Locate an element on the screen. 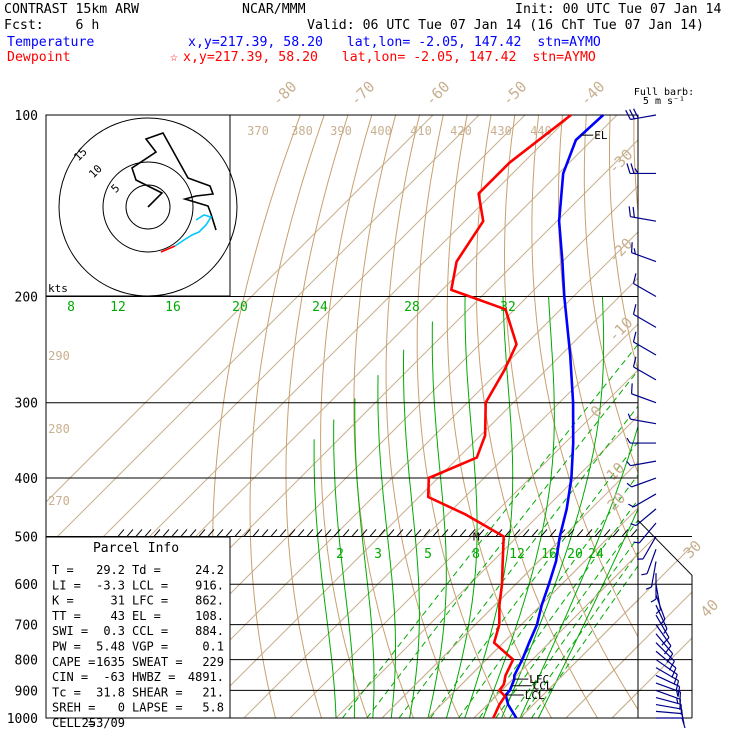 This screenshot has height=740, width=740. el-label: EL is located at coordinates (601, 135).